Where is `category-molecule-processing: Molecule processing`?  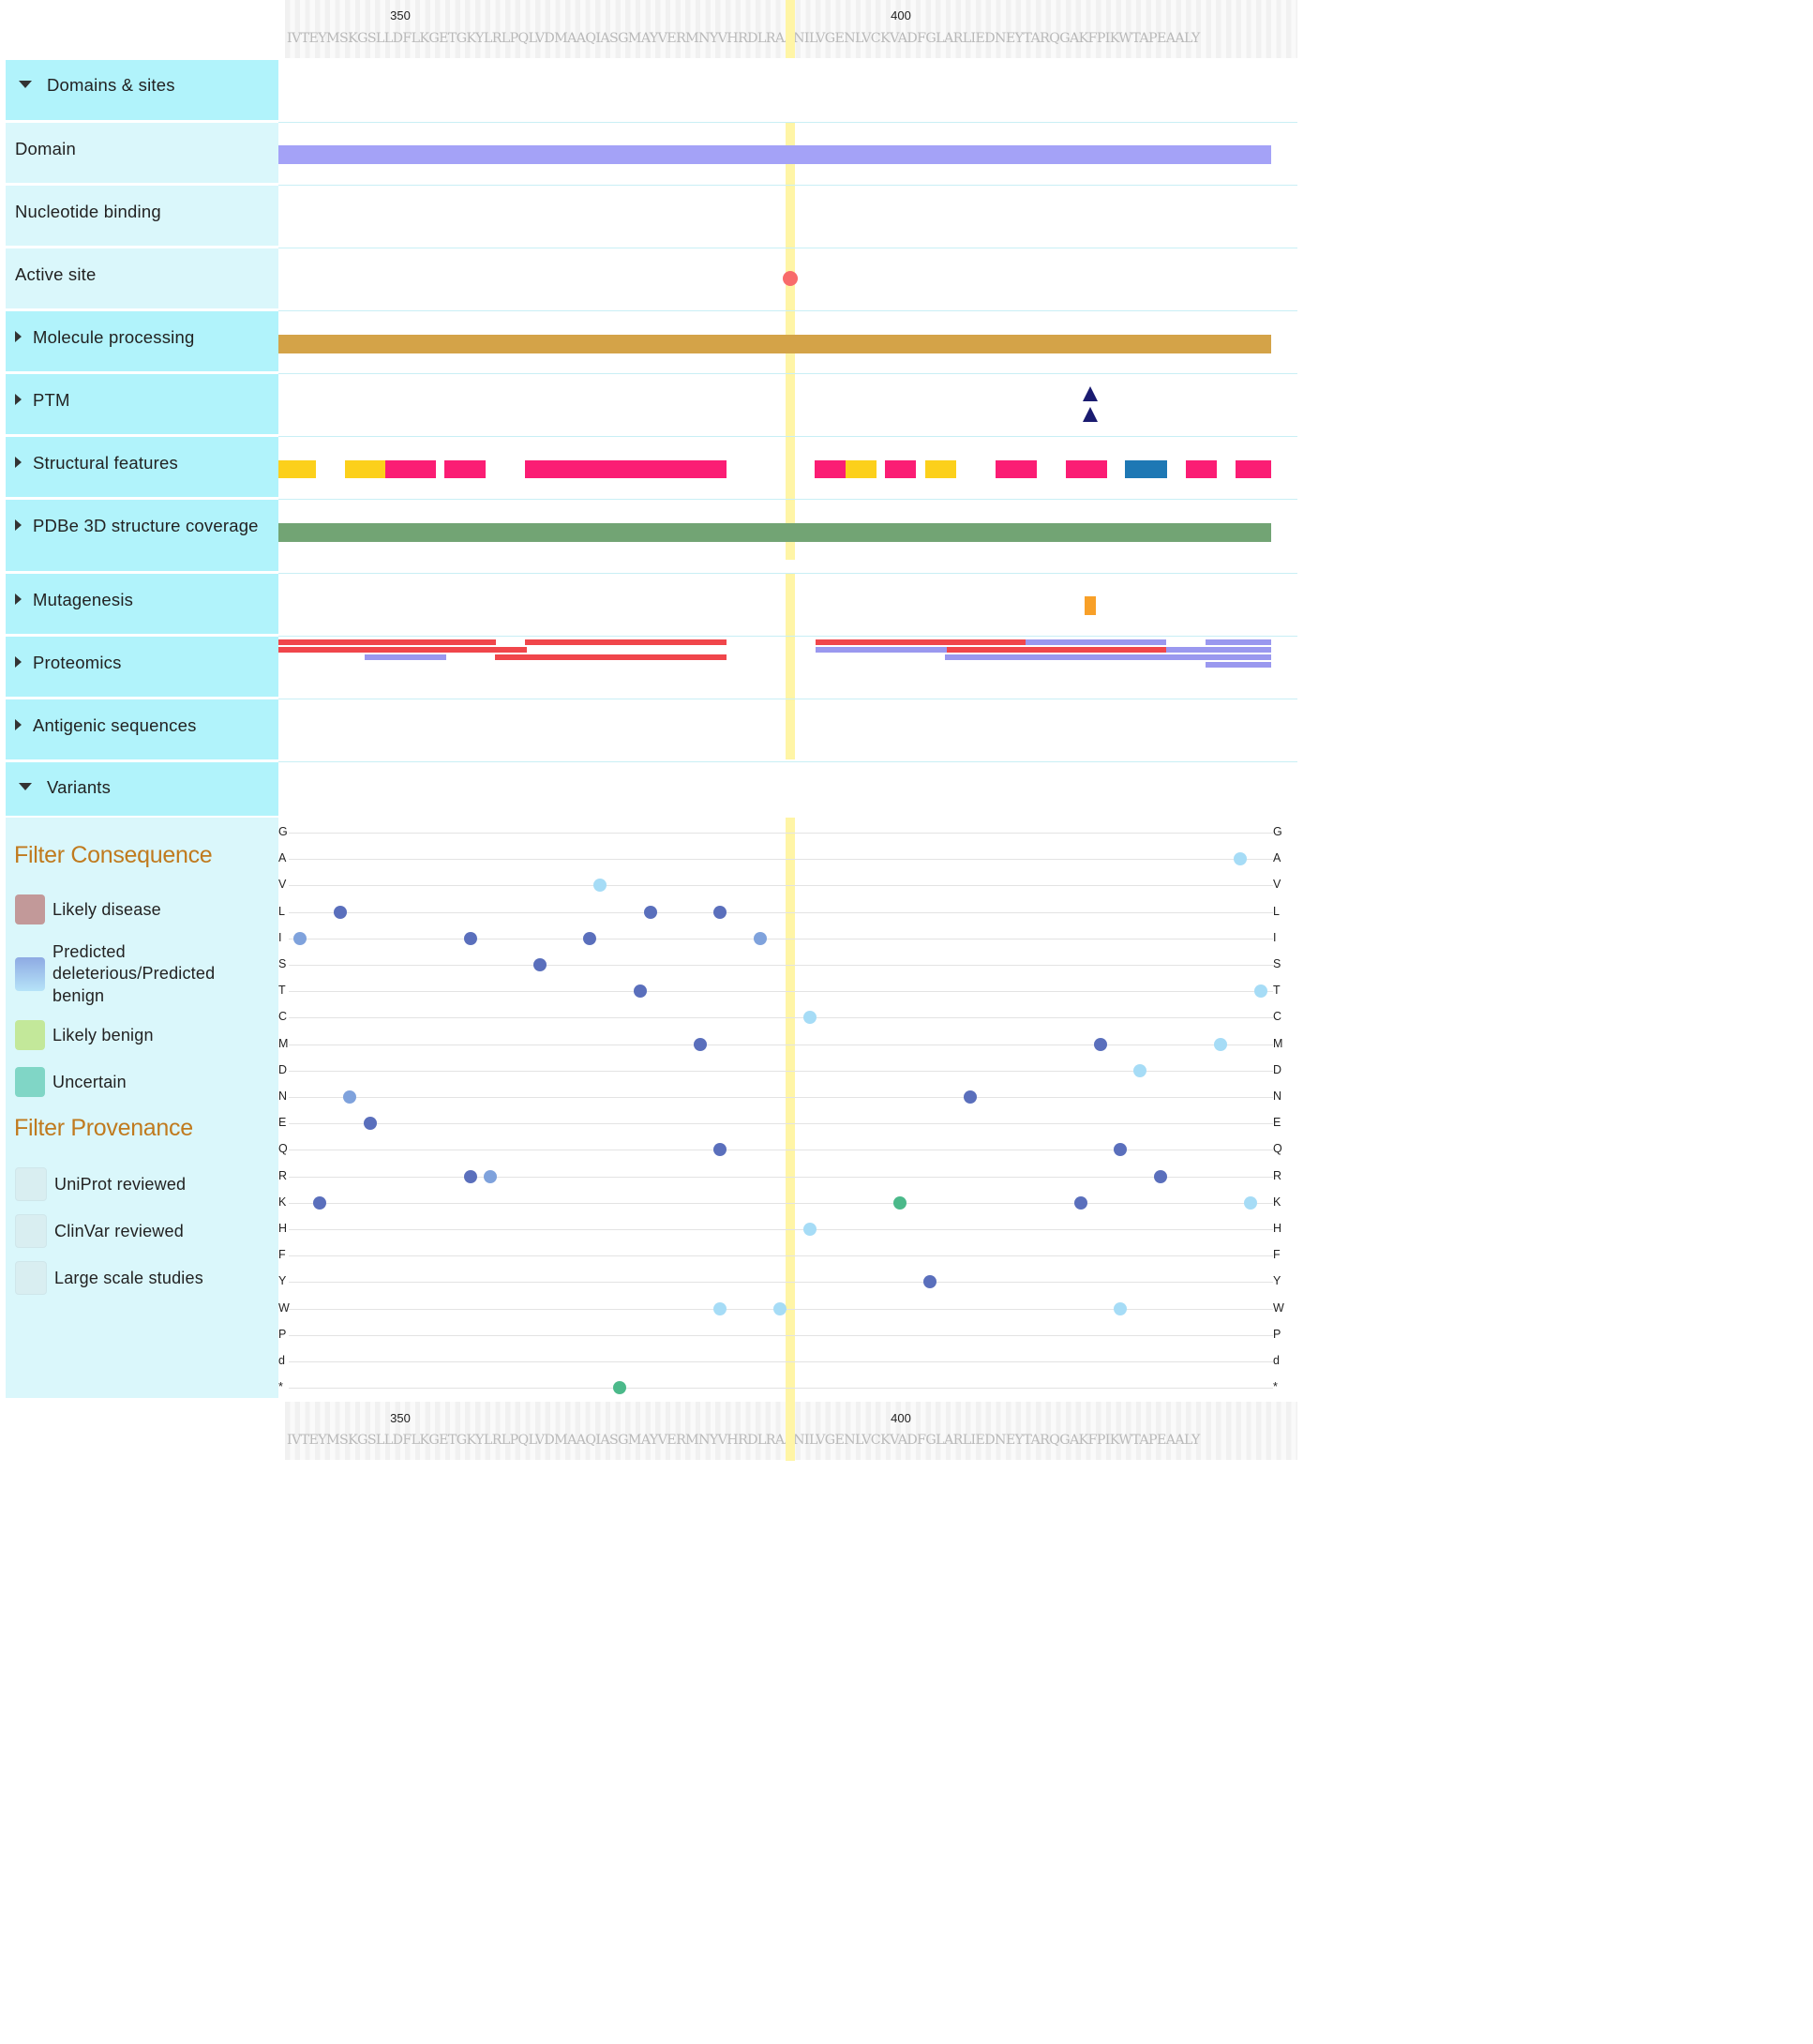 category-molecule-processing: Molecule processing is located at coordinates (142, 341).